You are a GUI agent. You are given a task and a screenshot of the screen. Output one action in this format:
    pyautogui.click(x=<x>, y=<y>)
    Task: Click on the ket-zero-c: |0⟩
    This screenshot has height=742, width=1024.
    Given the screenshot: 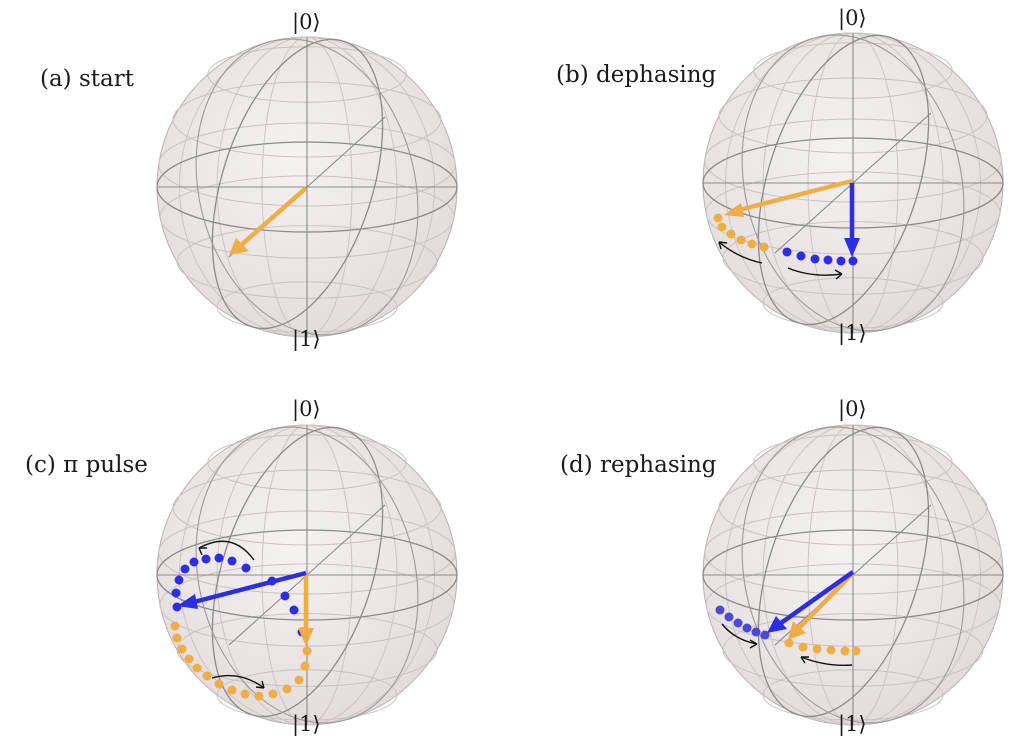 What is the action you would take?
    pyautogui.click(x=306, y=409)
    